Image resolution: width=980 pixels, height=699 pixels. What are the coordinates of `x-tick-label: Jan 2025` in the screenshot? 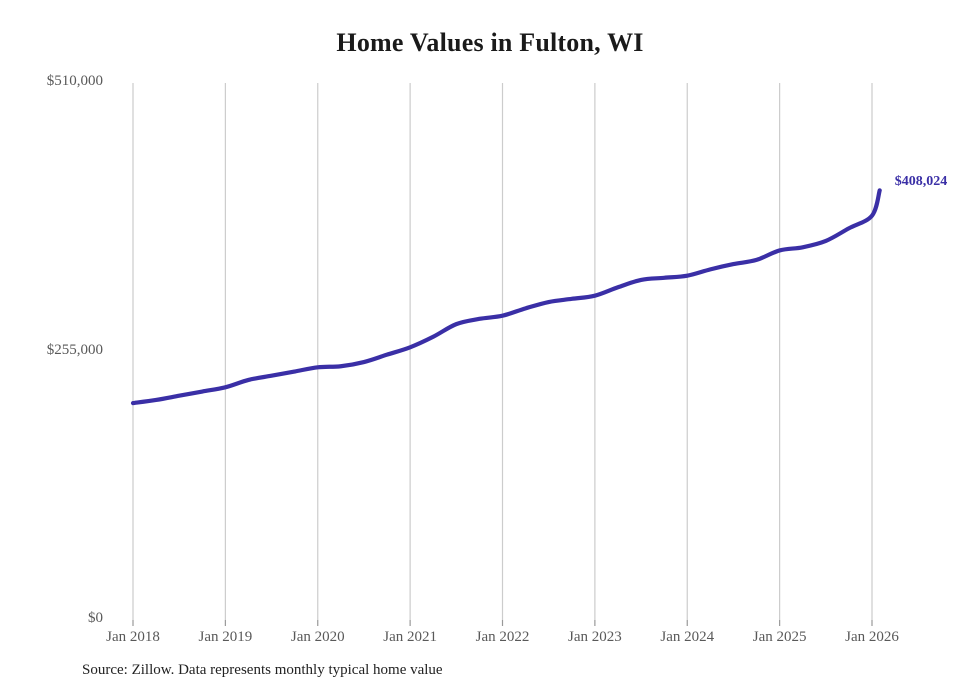 It's located at (779, 637).